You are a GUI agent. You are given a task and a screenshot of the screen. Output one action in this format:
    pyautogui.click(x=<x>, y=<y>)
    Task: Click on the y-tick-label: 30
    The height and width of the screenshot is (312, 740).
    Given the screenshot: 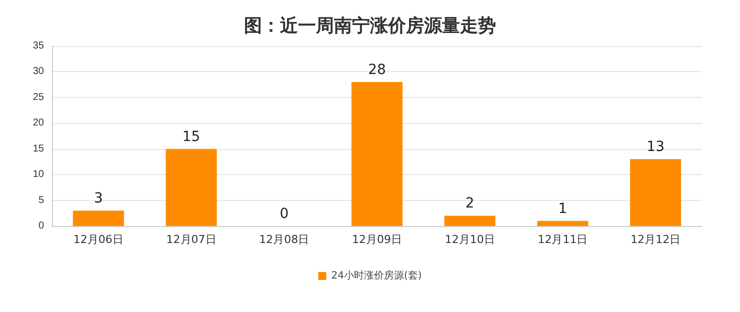 What is the action you would take?
    pyautogui.click(x=38, y=72)
    